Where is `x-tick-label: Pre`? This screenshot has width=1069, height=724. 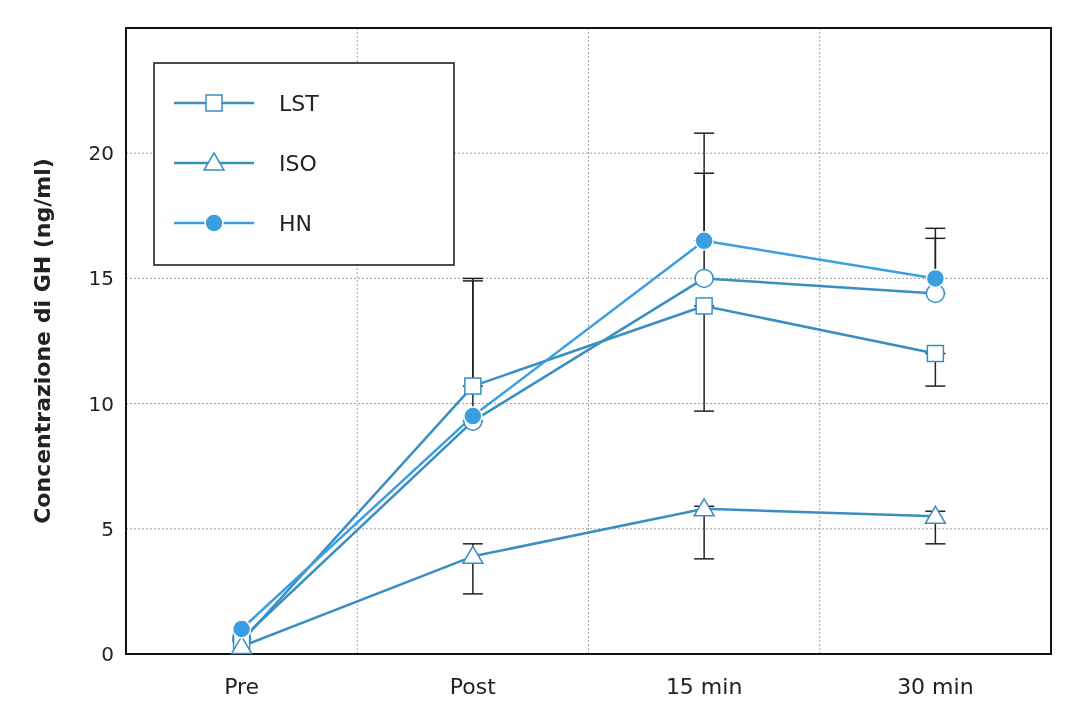 x-tick-label: Pre is located at coordinates (242, 686).